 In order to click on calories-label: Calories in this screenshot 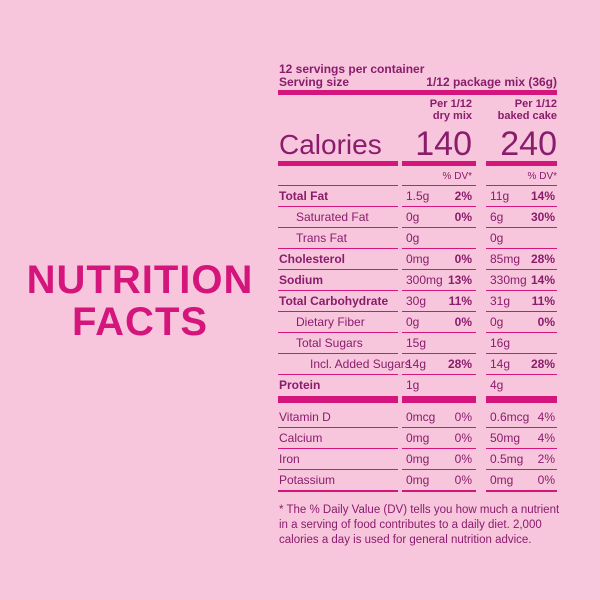, I will do `click(330, 144)`.